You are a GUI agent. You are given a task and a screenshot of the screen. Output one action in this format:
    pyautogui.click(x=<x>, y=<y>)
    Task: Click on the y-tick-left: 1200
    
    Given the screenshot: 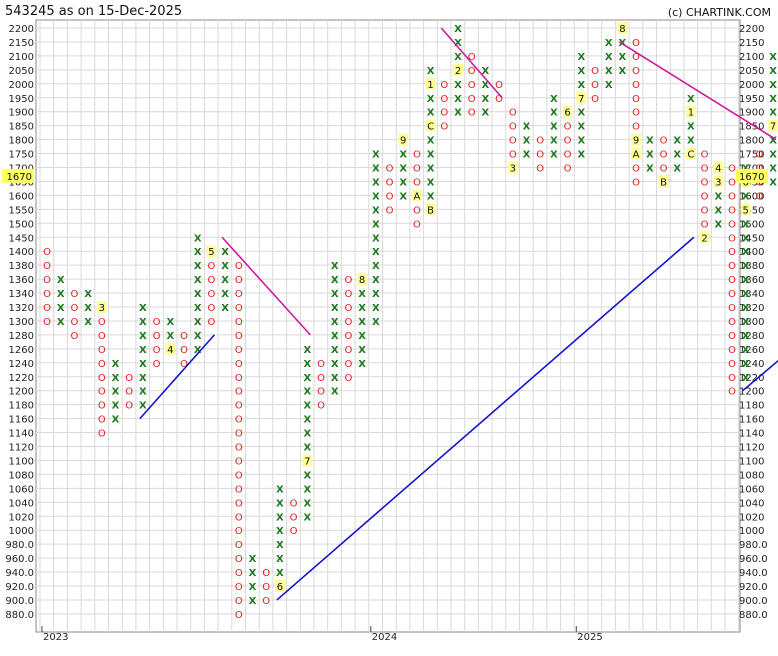 What is the action you would take?
    pyautogui.click(x=21, y=392)
    